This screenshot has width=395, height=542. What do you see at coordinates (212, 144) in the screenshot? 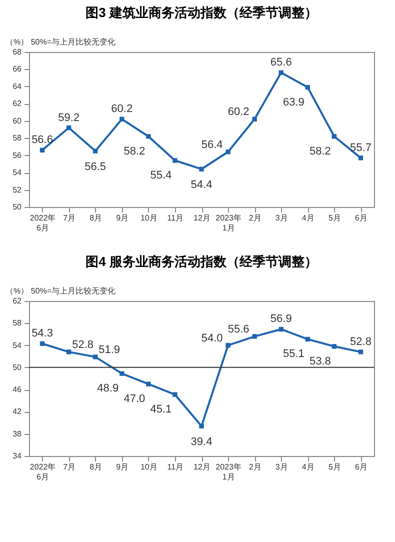
I see `text: 56.4` at bounding box center [212, 144].